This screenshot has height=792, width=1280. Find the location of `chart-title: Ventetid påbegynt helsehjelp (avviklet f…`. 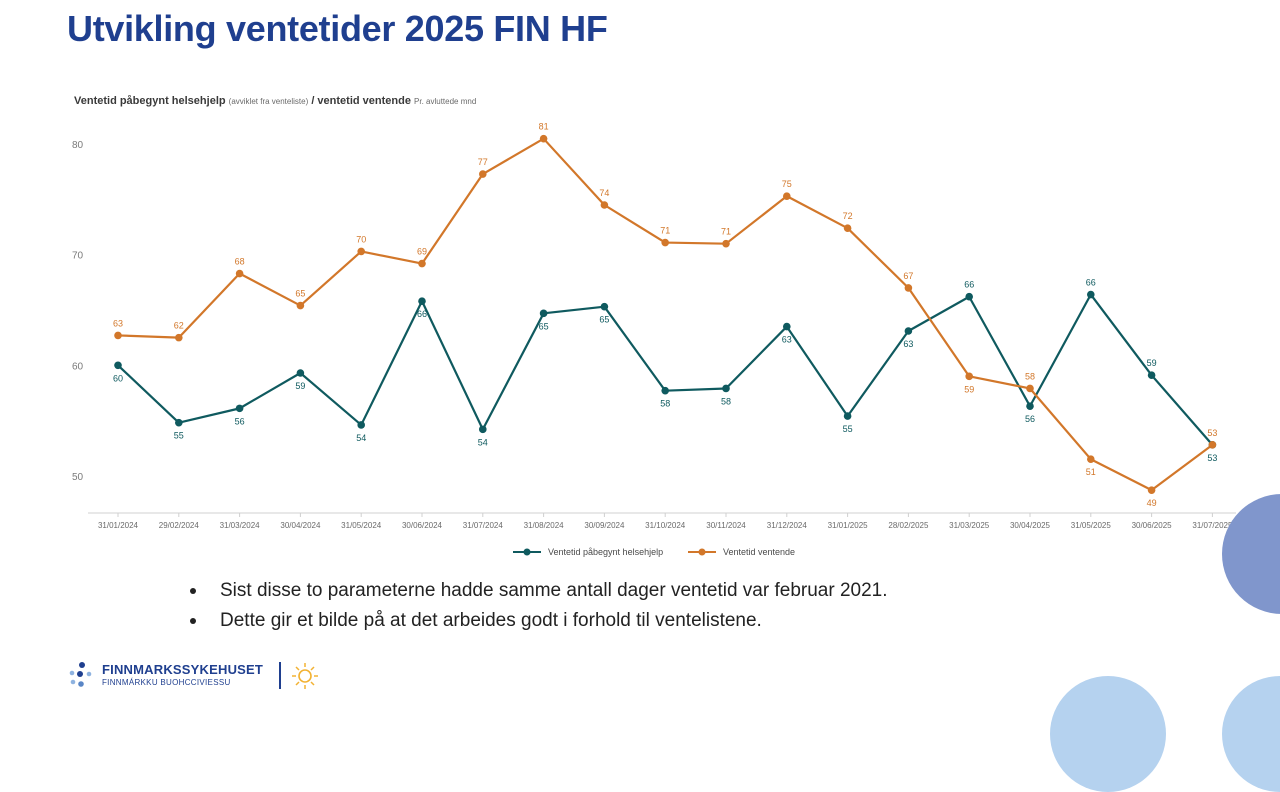

chart-title: Ventetid påbegynt helsehjelp (avviklet f… is located at coordinates (275, 101).